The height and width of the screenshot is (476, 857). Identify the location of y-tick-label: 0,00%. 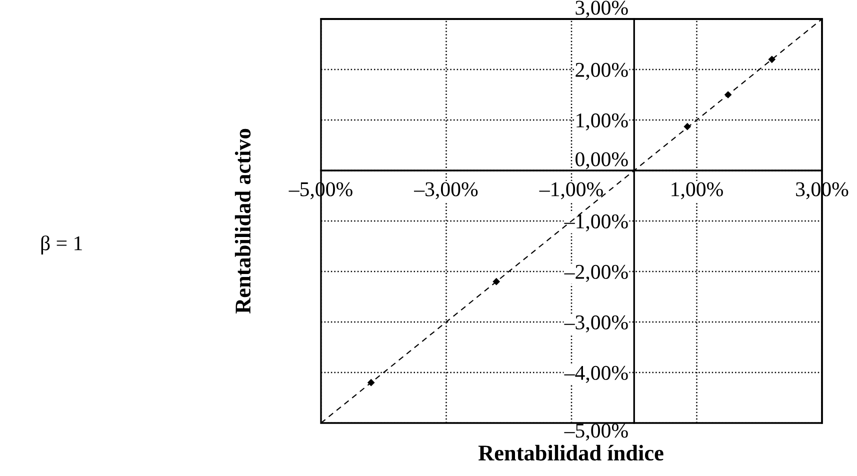
(602, 161).